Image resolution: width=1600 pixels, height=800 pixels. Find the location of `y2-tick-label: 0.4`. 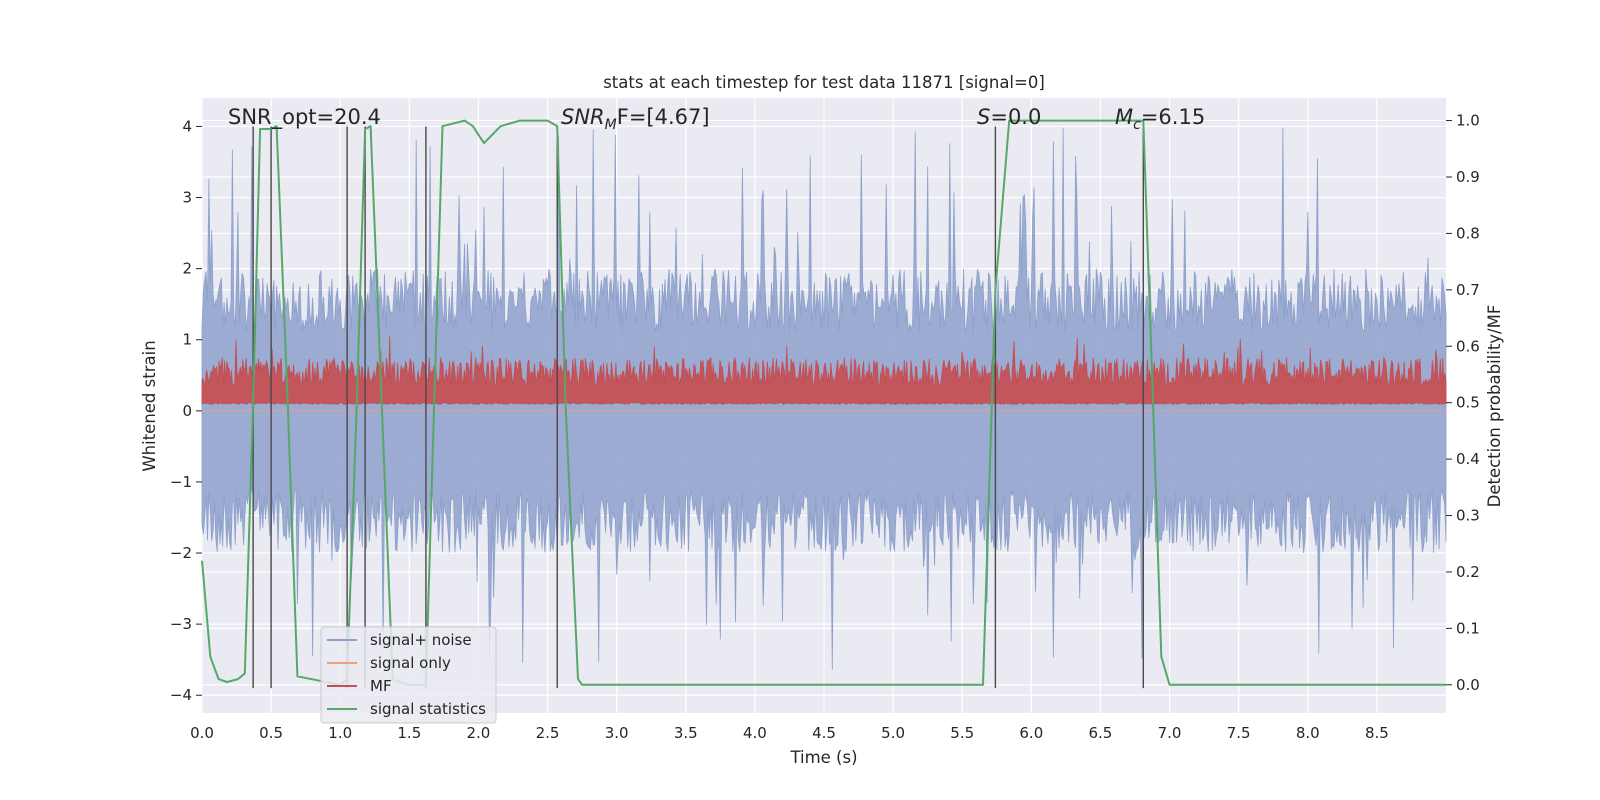

y2-tick-label: 0.4 is located at coordinates (1468, 459).